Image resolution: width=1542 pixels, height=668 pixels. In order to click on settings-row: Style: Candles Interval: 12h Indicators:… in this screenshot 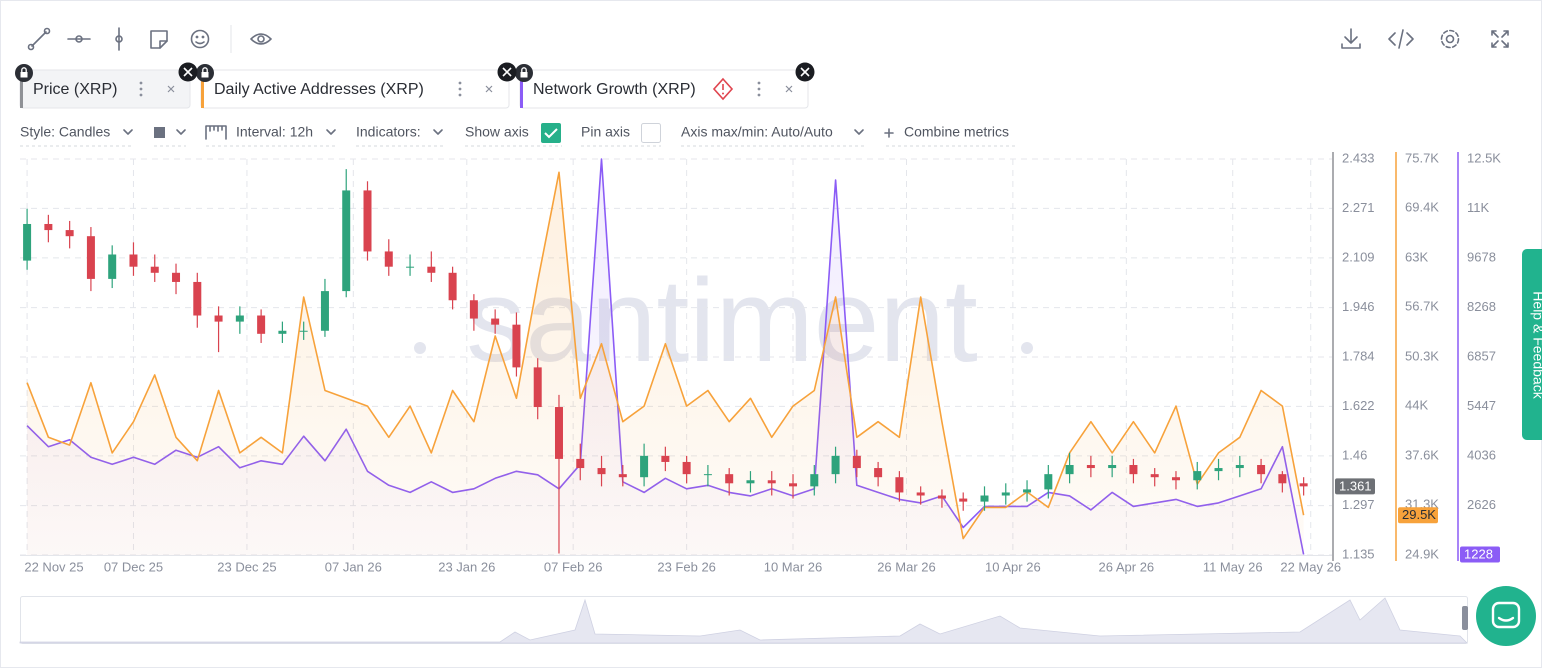, I will do `click(518, 135)`.